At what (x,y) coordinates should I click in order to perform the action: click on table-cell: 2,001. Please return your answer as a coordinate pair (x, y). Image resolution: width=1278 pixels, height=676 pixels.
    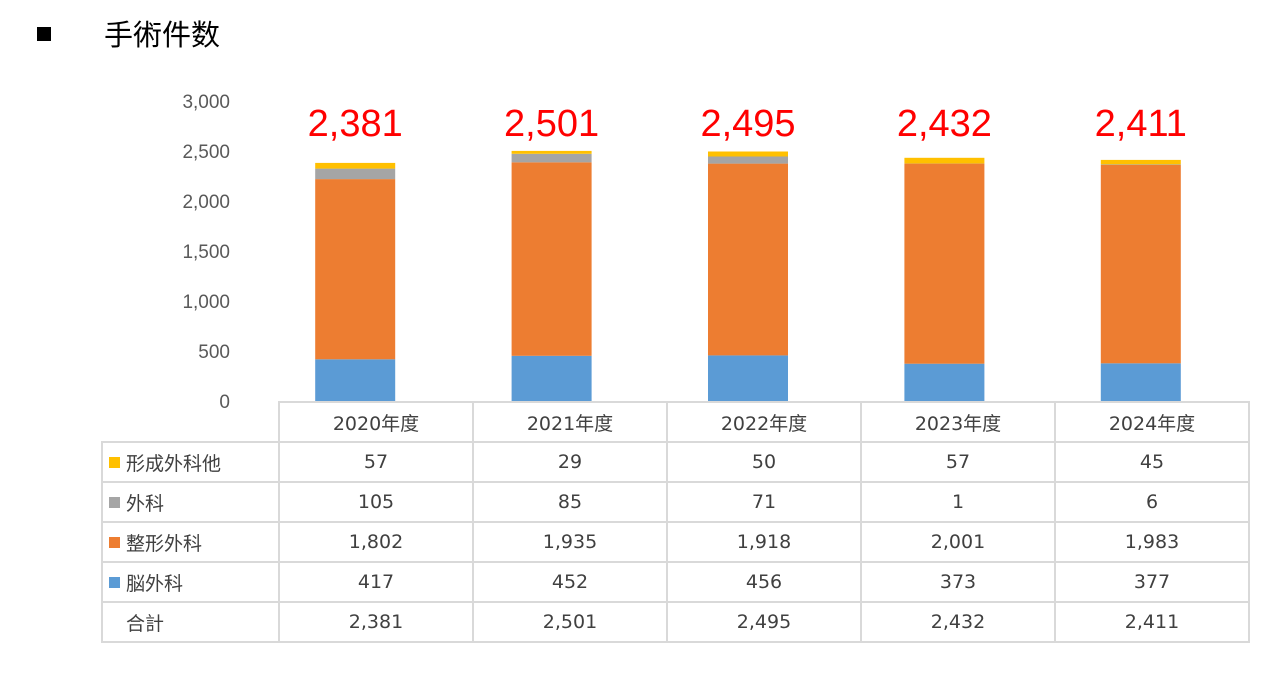
    Looking at the image, I should click on (958, 542).